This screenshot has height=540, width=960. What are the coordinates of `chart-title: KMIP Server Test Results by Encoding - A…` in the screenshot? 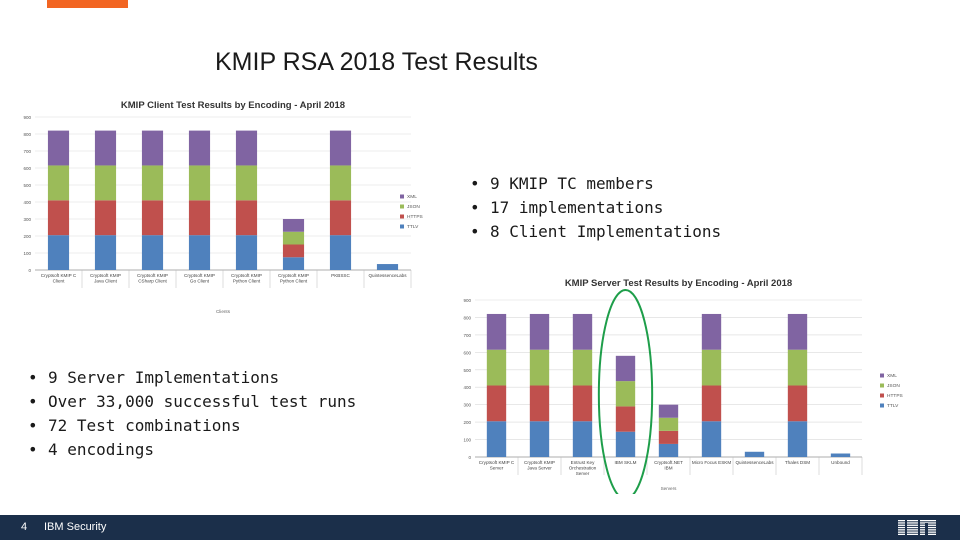 It's located at (678, 283).